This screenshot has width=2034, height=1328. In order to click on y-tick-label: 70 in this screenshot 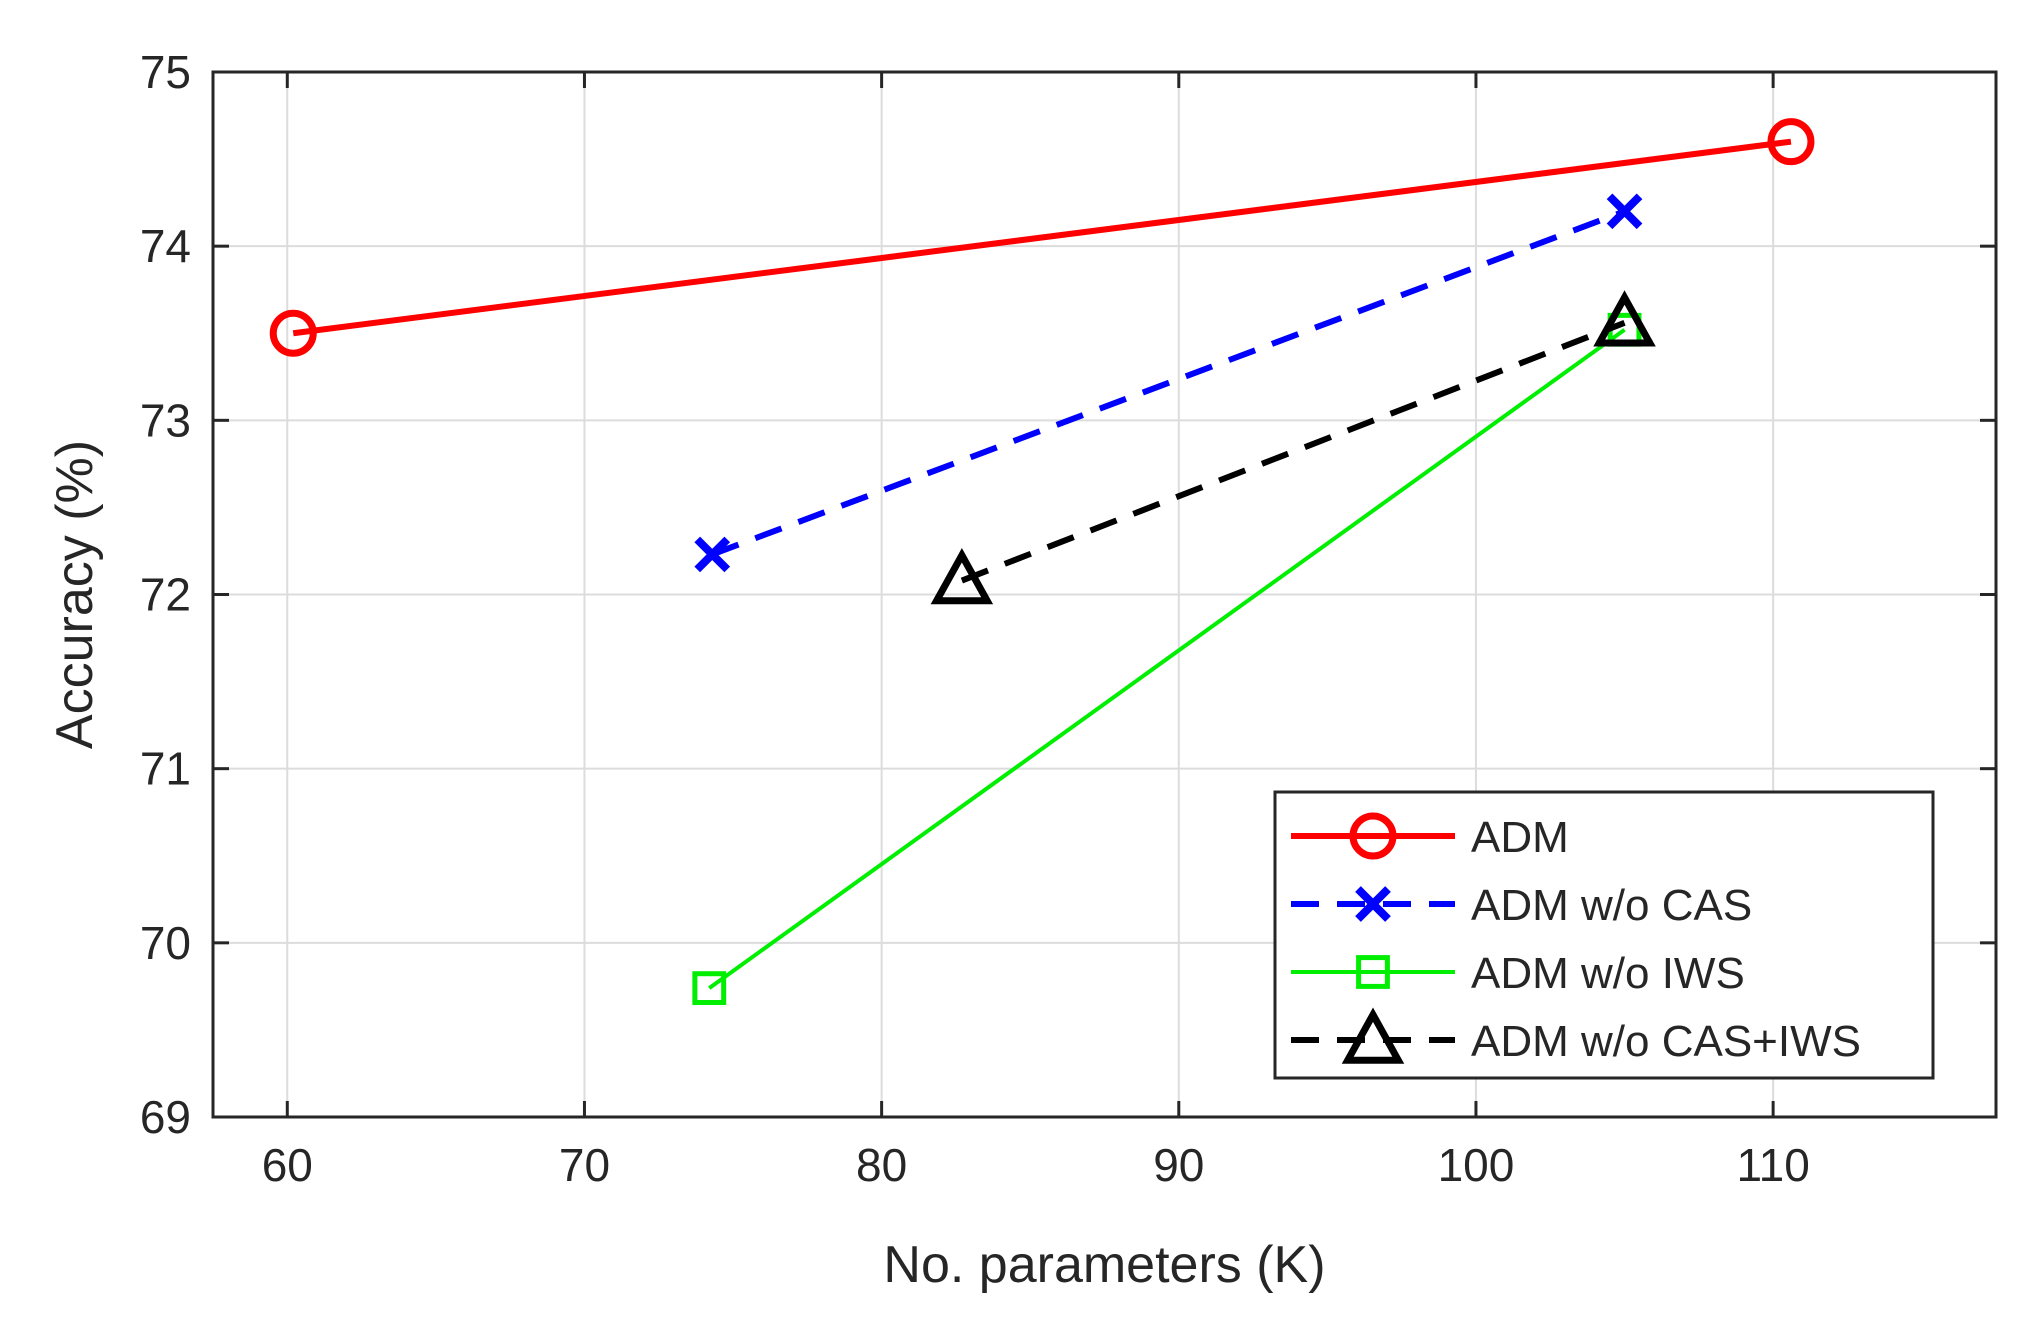, I will do `click(165, 943)`.